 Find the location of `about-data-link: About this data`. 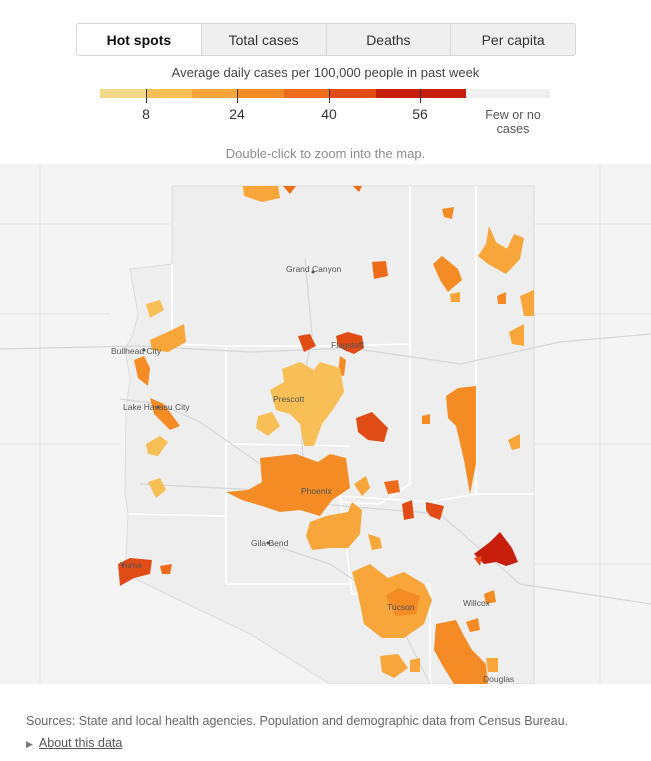

about-data-link: About this data is located at coordinates (80, 743).